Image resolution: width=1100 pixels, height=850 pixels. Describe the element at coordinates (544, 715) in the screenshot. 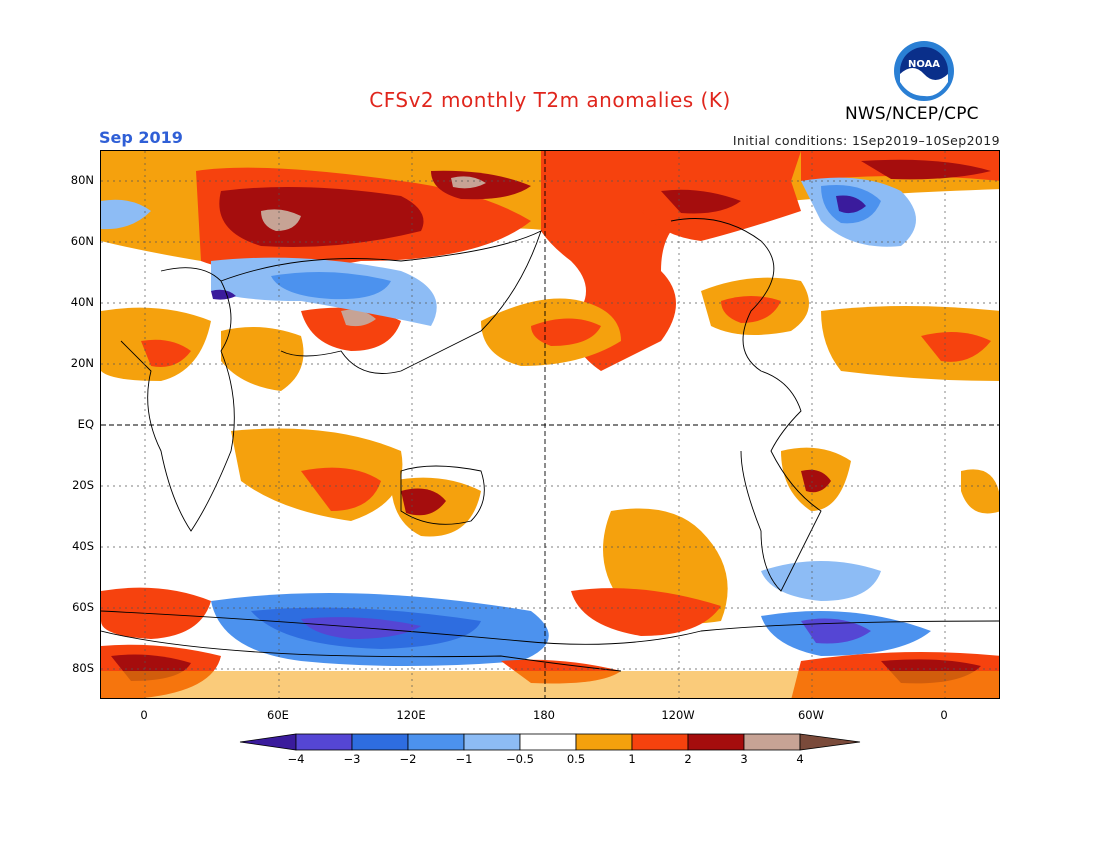

I see `lon-label: 180` at that location.